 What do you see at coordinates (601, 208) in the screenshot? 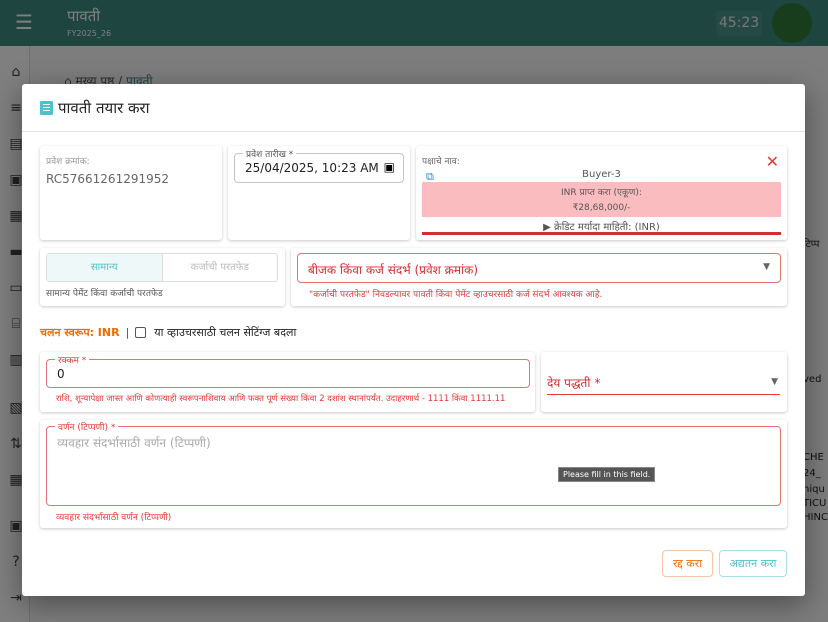
I see `receivable-value: ₹28,68,000/-` at bounding box center [601, 208].